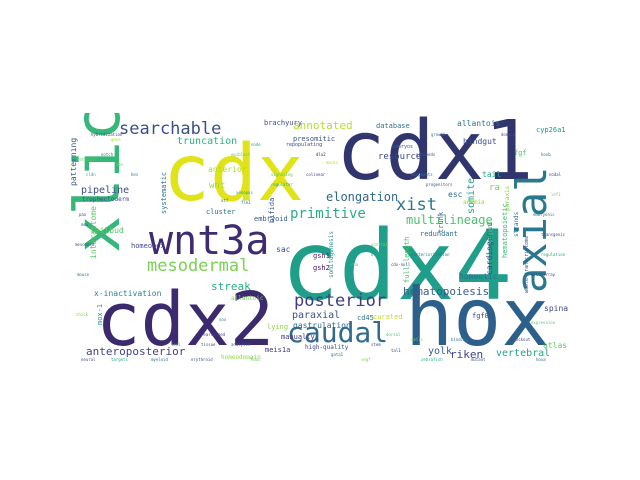 This screenshot has width=640, height=480. Describe the element at coordinates (455, 194) in the screenshot. I see `word: esc` at that location.